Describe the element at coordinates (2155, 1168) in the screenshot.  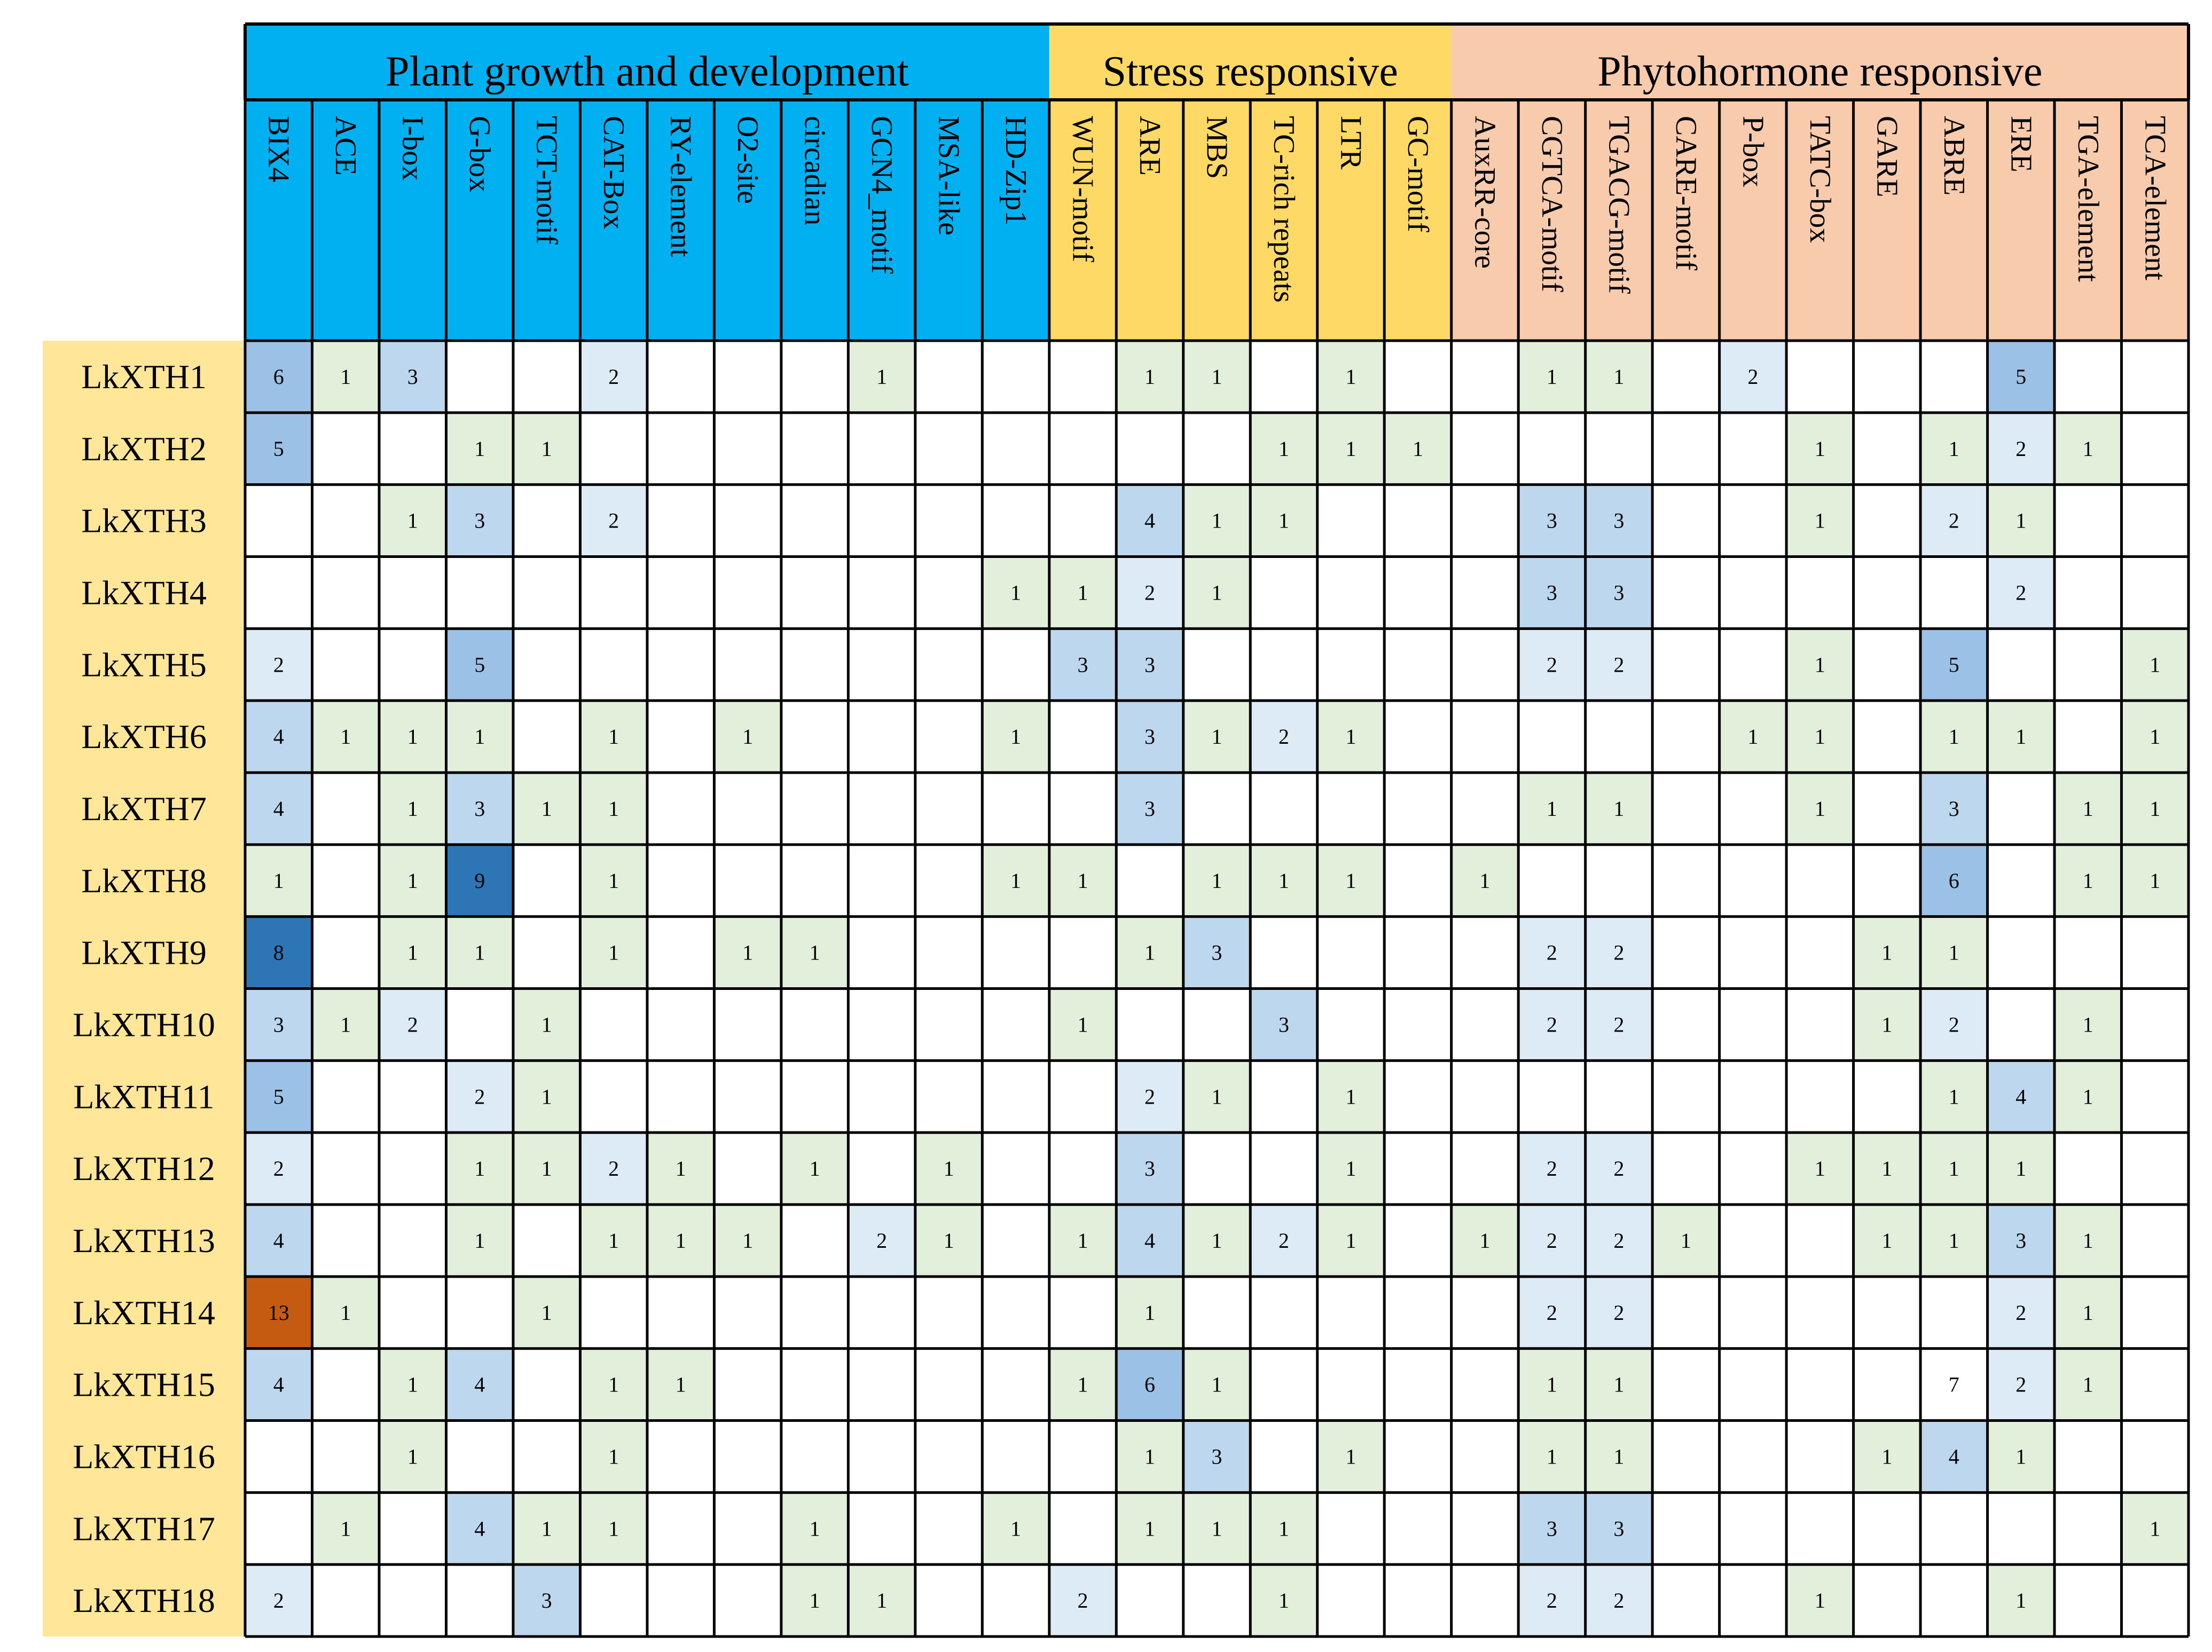
I see `cell-r12-c29` at that location.